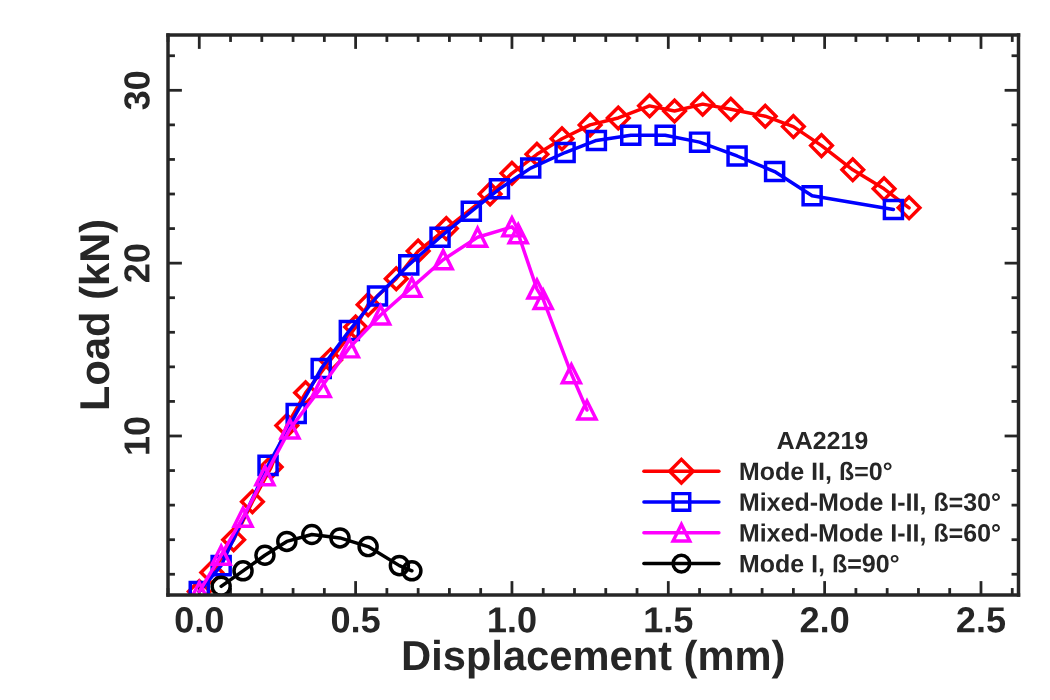 The height and width of the screenshot is (700, 1050). What do you see at coordinates (593, 659) in the screenshot?
I see `x-axis-title: Displacement (mm)` at bounding box center [593, 659].